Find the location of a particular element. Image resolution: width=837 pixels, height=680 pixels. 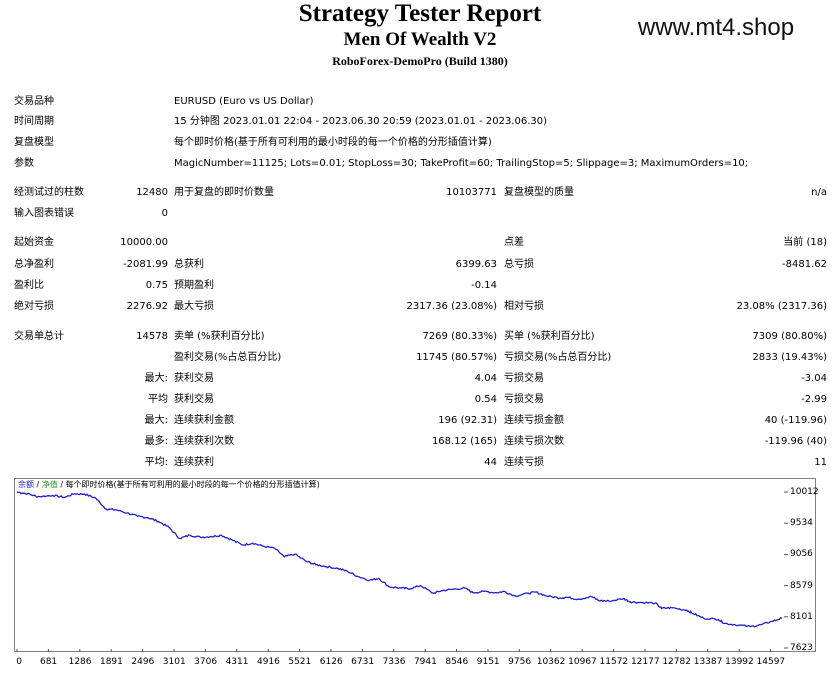

profit-trades-value: 11745 (80.57%) is located at coordinates (456, 357).